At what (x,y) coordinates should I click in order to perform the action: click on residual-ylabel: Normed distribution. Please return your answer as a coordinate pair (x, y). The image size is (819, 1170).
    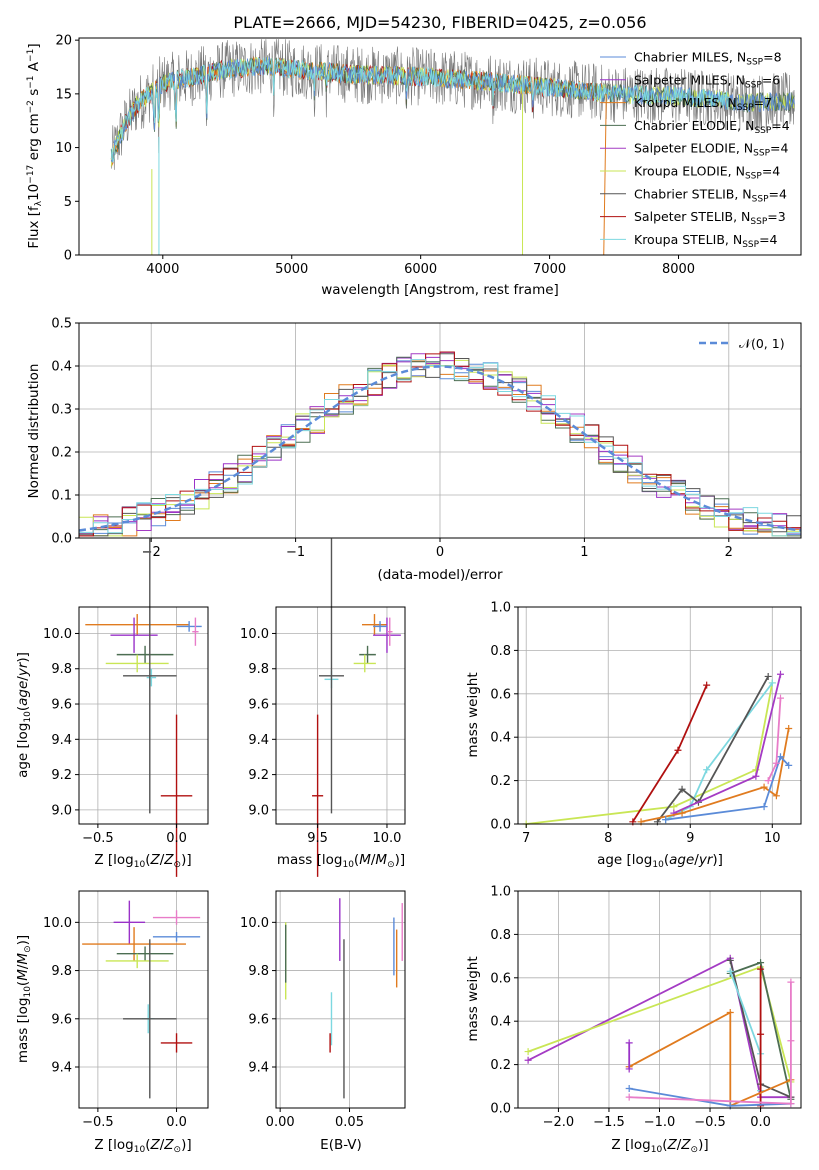
    Looking at the image, I should click on (34, 431).